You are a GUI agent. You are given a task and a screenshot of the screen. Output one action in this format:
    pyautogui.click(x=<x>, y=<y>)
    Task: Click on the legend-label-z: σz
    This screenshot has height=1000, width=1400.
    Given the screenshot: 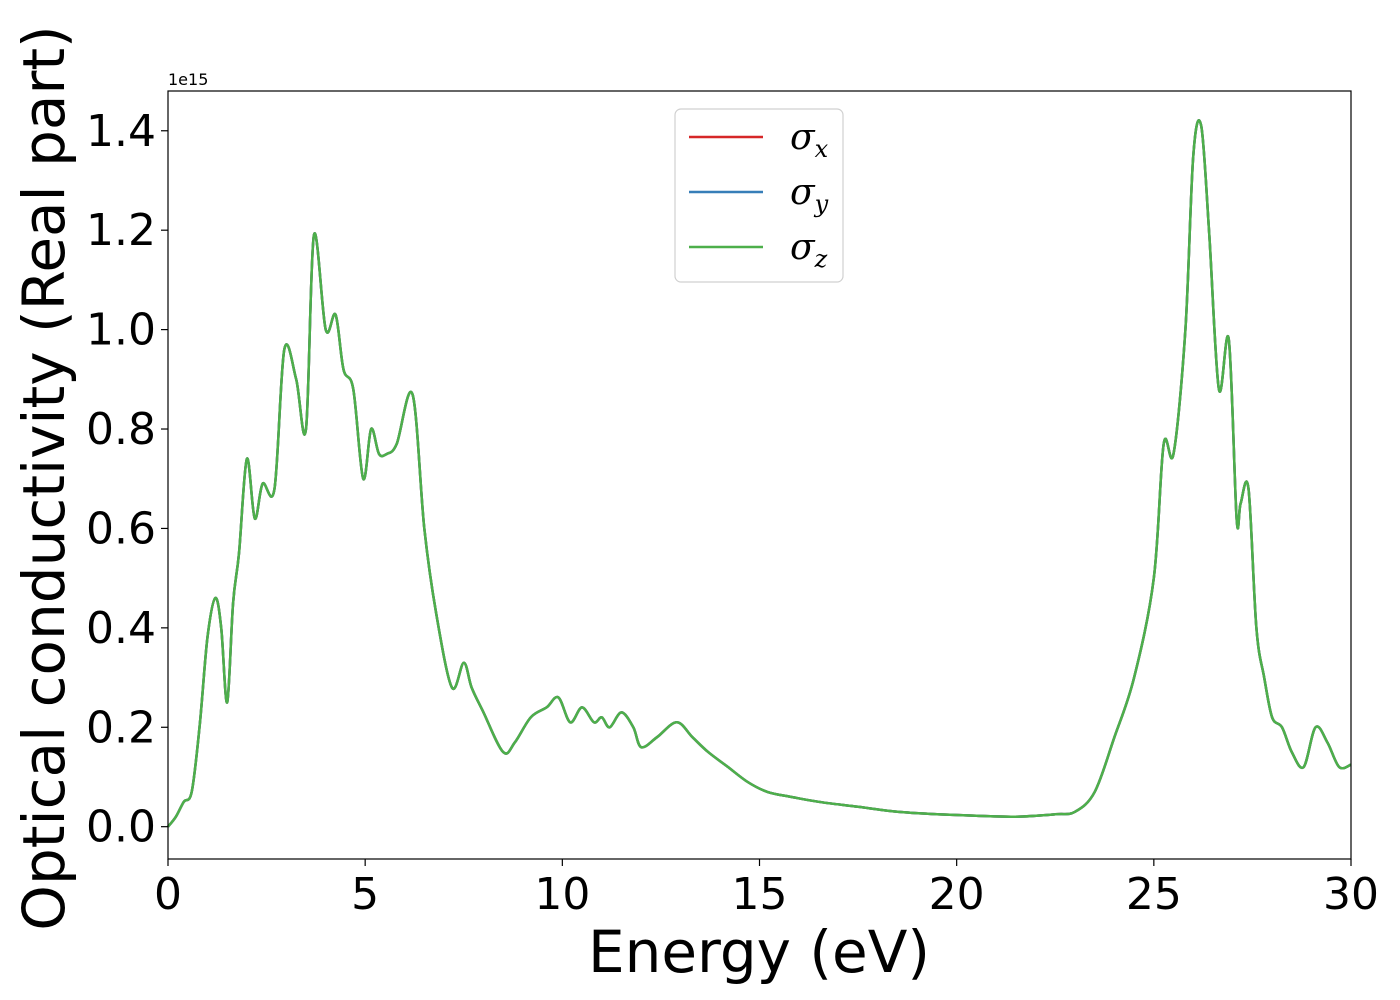 What is the action you would take?
    pyautogui.click(x=809, y=250)
    